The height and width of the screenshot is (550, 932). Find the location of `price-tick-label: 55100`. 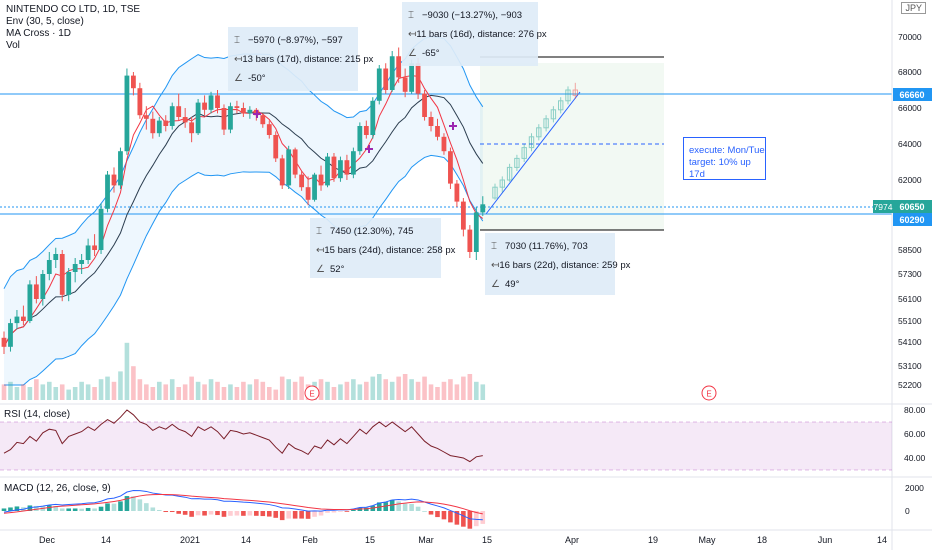

price-tick-label: 55100 is located at coordinates (910, 321).